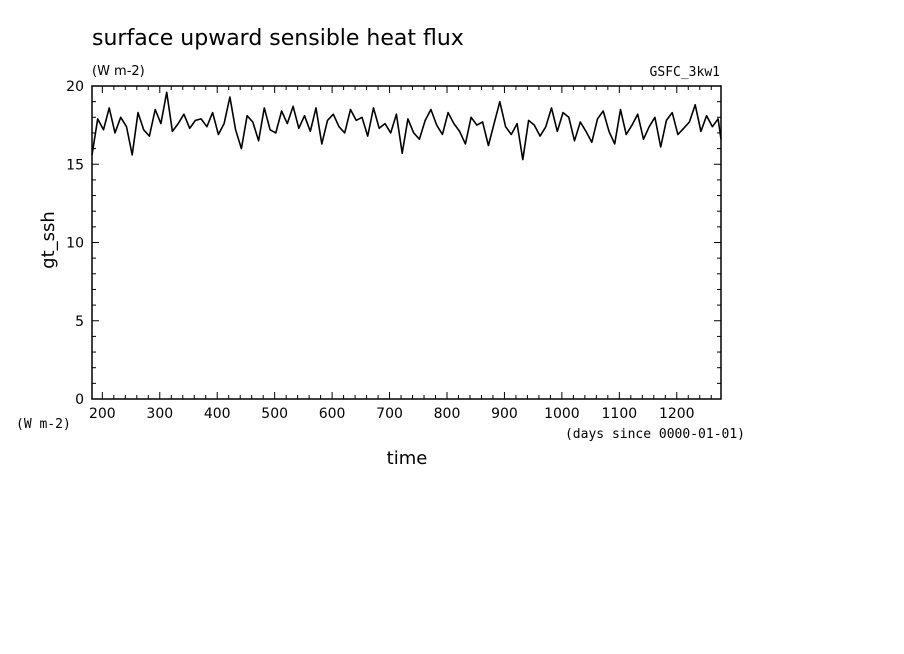 This screenshot has width=904, height=654. What do you see at coordinates (278, 38) in the screenshot?
I see `chart-title: surface upward sensible heat flux` at bounding box center [278, 38].